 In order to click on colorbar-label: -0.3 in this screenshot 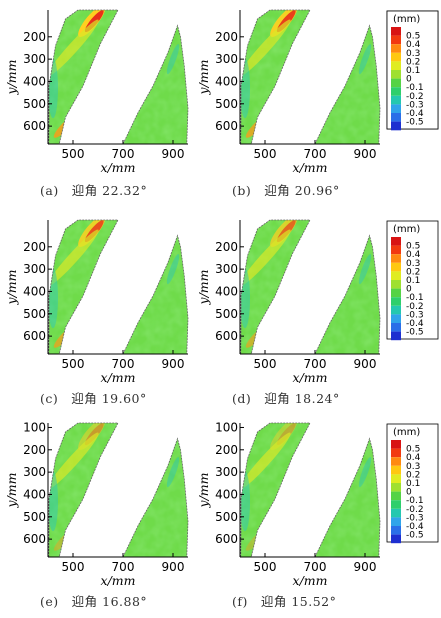, I will do `click(415, 518)`.